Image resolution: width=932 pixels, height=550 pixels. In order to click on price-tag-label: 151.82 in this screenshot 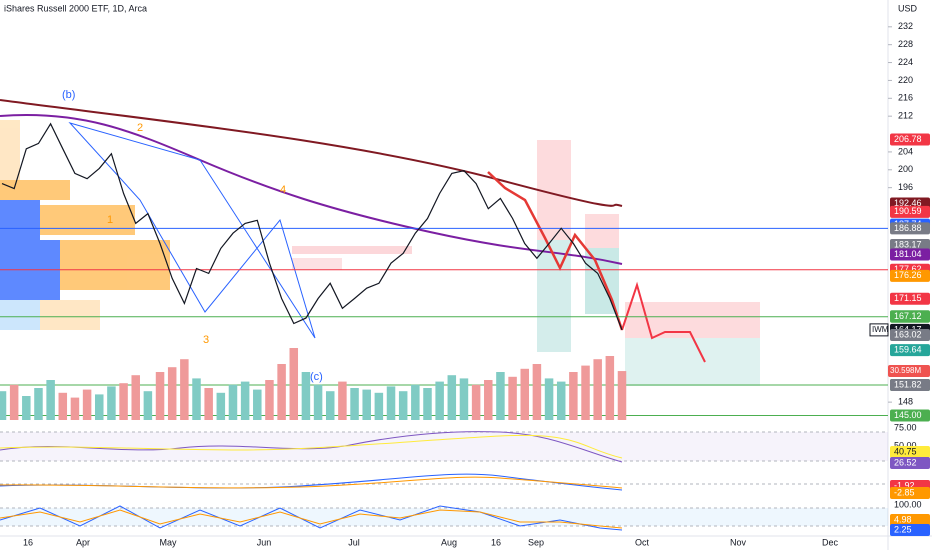, I will do `click(908, 384)`.